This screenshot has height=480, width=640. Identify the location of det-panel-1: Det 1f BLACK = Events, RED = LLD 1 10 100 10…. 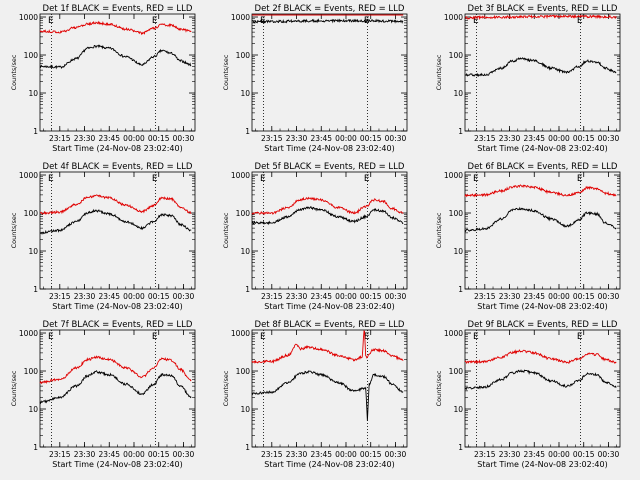
(103, 78).